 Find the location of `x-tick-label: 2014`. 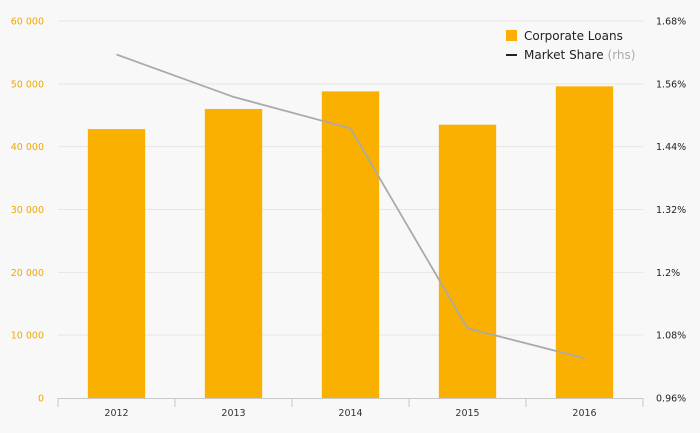

x-tick-label: 2014 is located at coordinates (350, 413).